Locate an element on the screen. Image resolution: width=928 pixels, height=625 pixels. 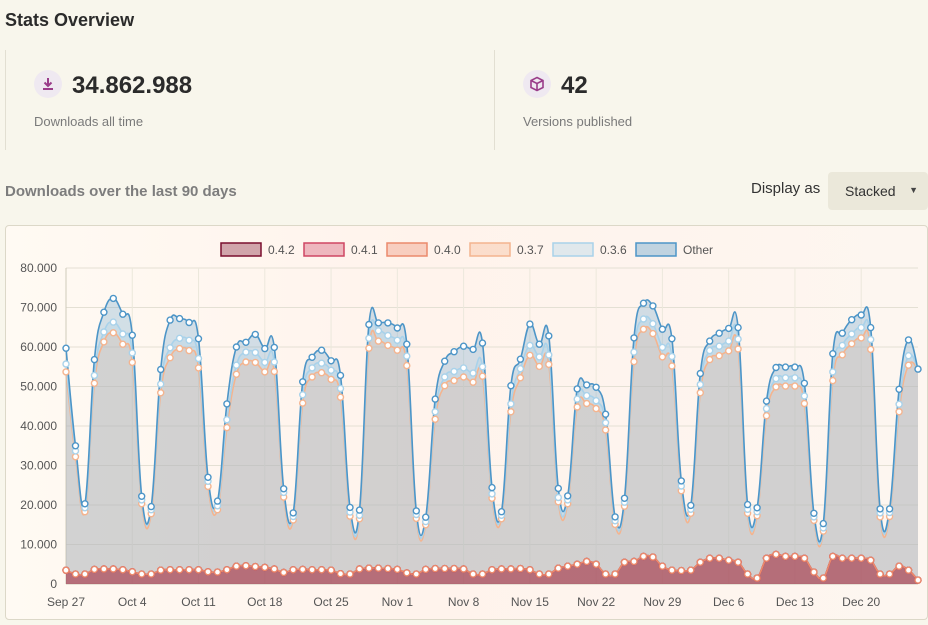
display-as-label: Display as is located at coordinates (786, 188).